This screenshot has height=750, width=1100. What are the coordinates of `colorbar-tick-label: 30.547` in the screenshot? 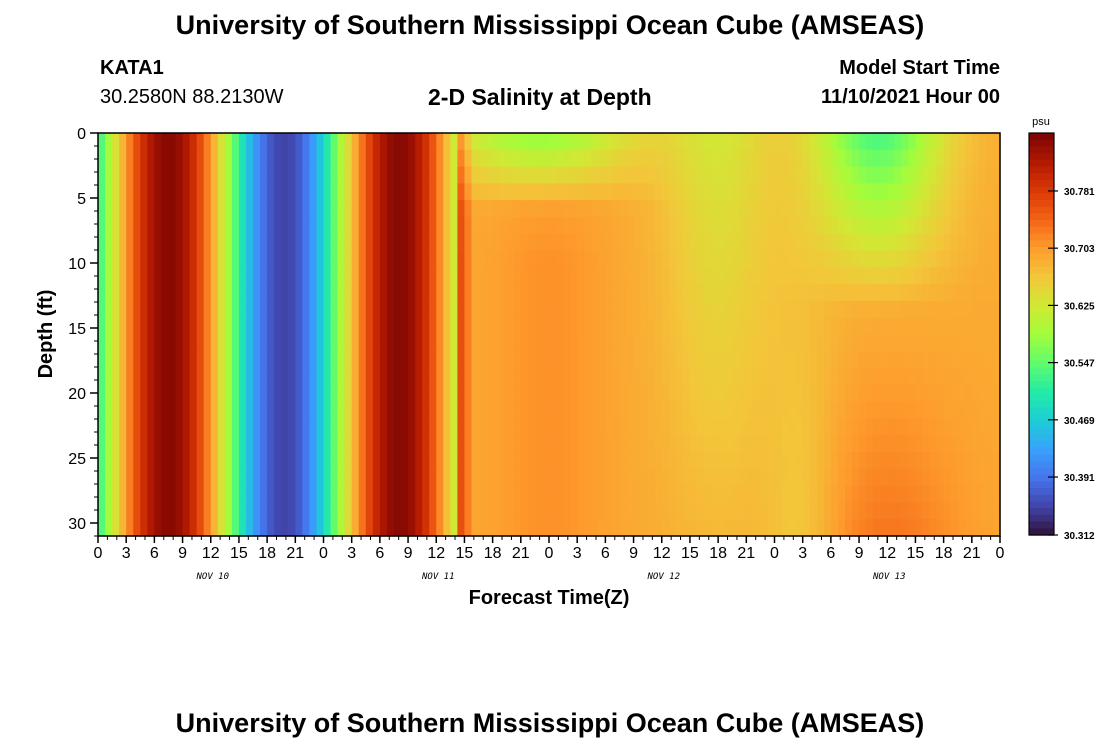 It's located at (1079, 364).